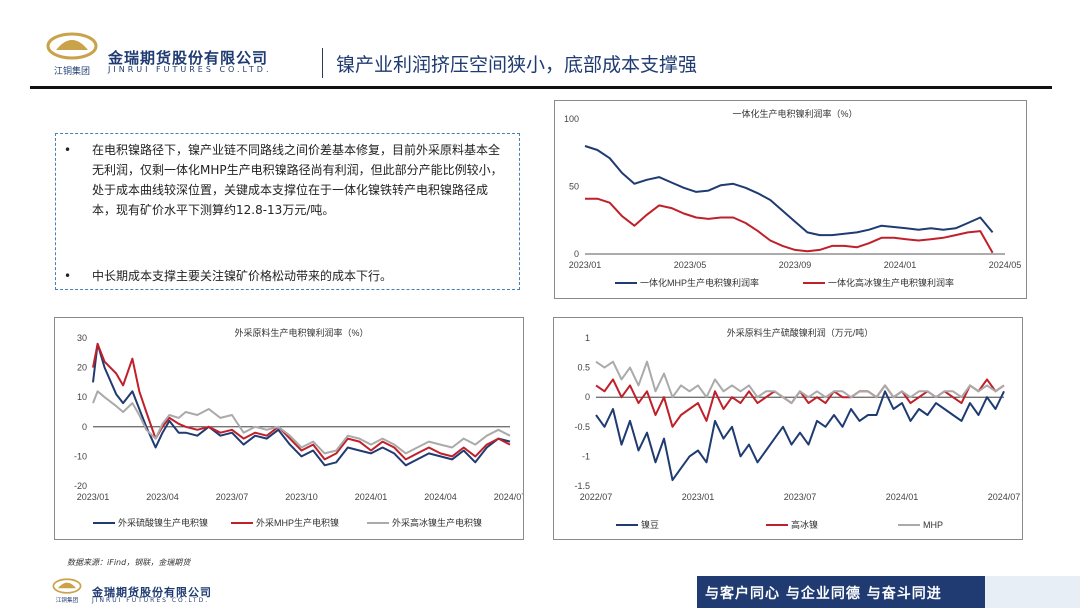 This screenshot has height=608, width=1080. Describe the element at coordinates (541, 87) in the screenshot. I see `header-rule` at that location.